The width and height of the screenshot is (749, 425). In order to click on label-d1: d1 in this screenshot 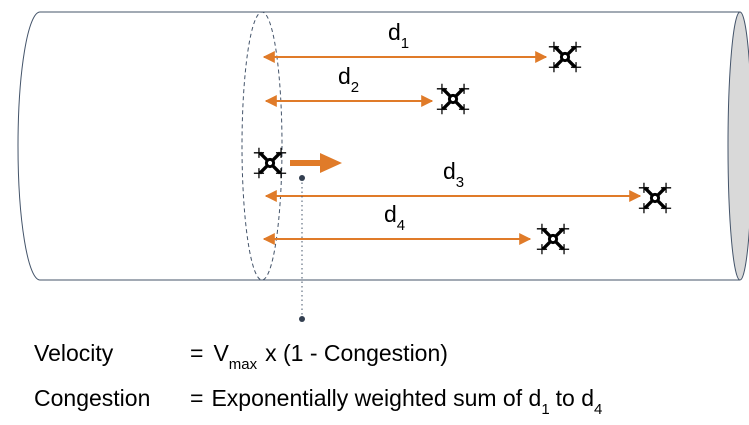, I will do `click(398, 35)`.